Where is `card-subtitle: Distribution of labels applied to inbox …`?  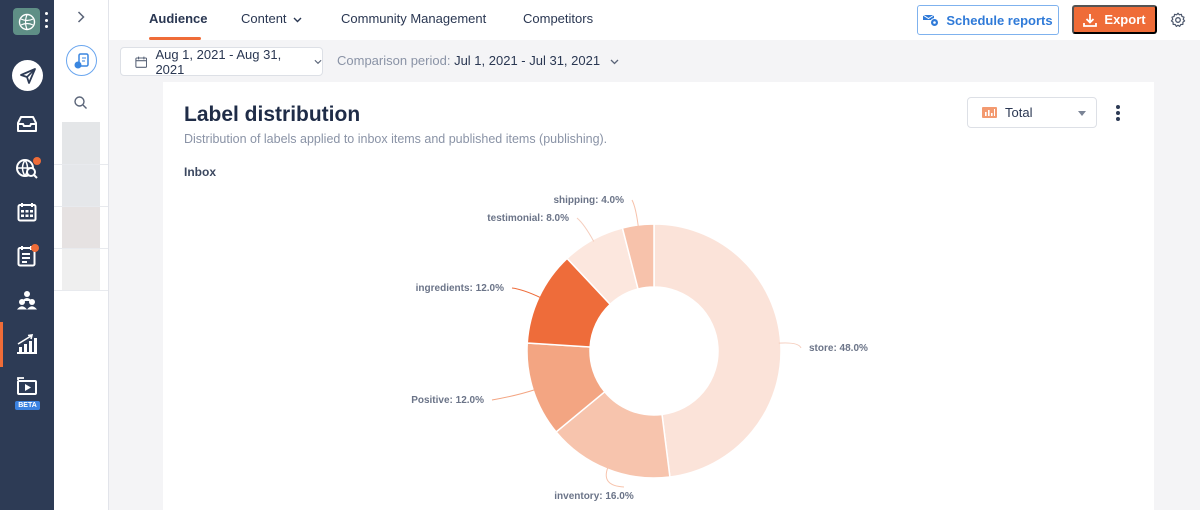
card-subtitle: Distribution of labels applied to inbox … is located at coordinates (396, 139).